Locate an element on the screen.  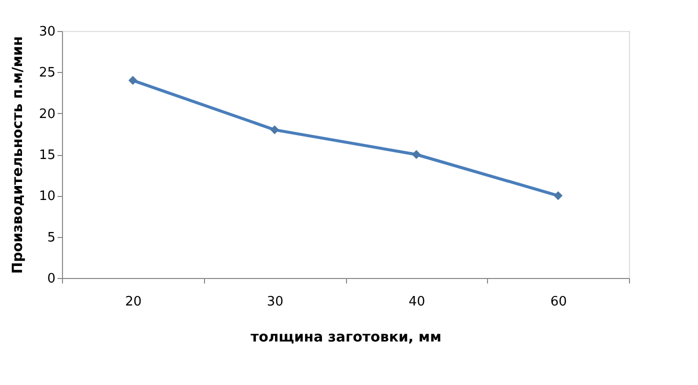
y-tick-label: 10 is located at coordinates (47, 196).